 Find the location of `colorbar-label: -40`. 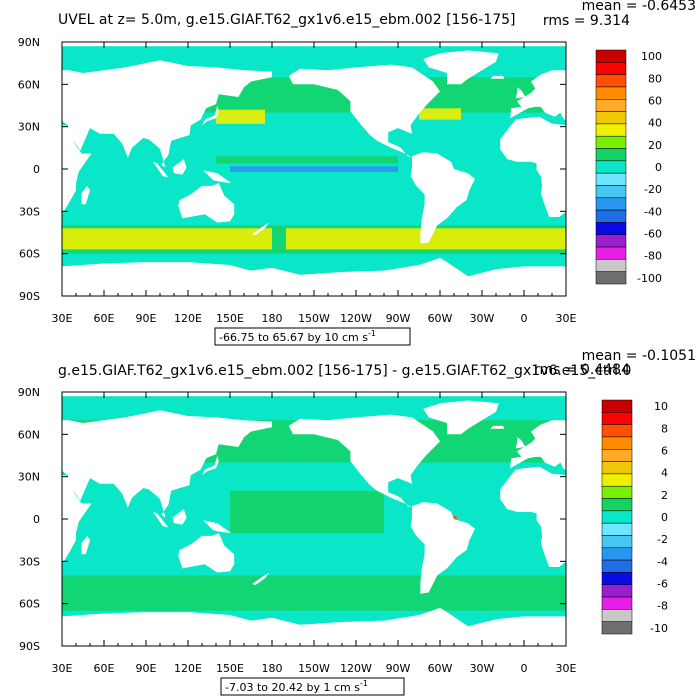

colorbar-label: -40 is located at coordinates (653, 211).